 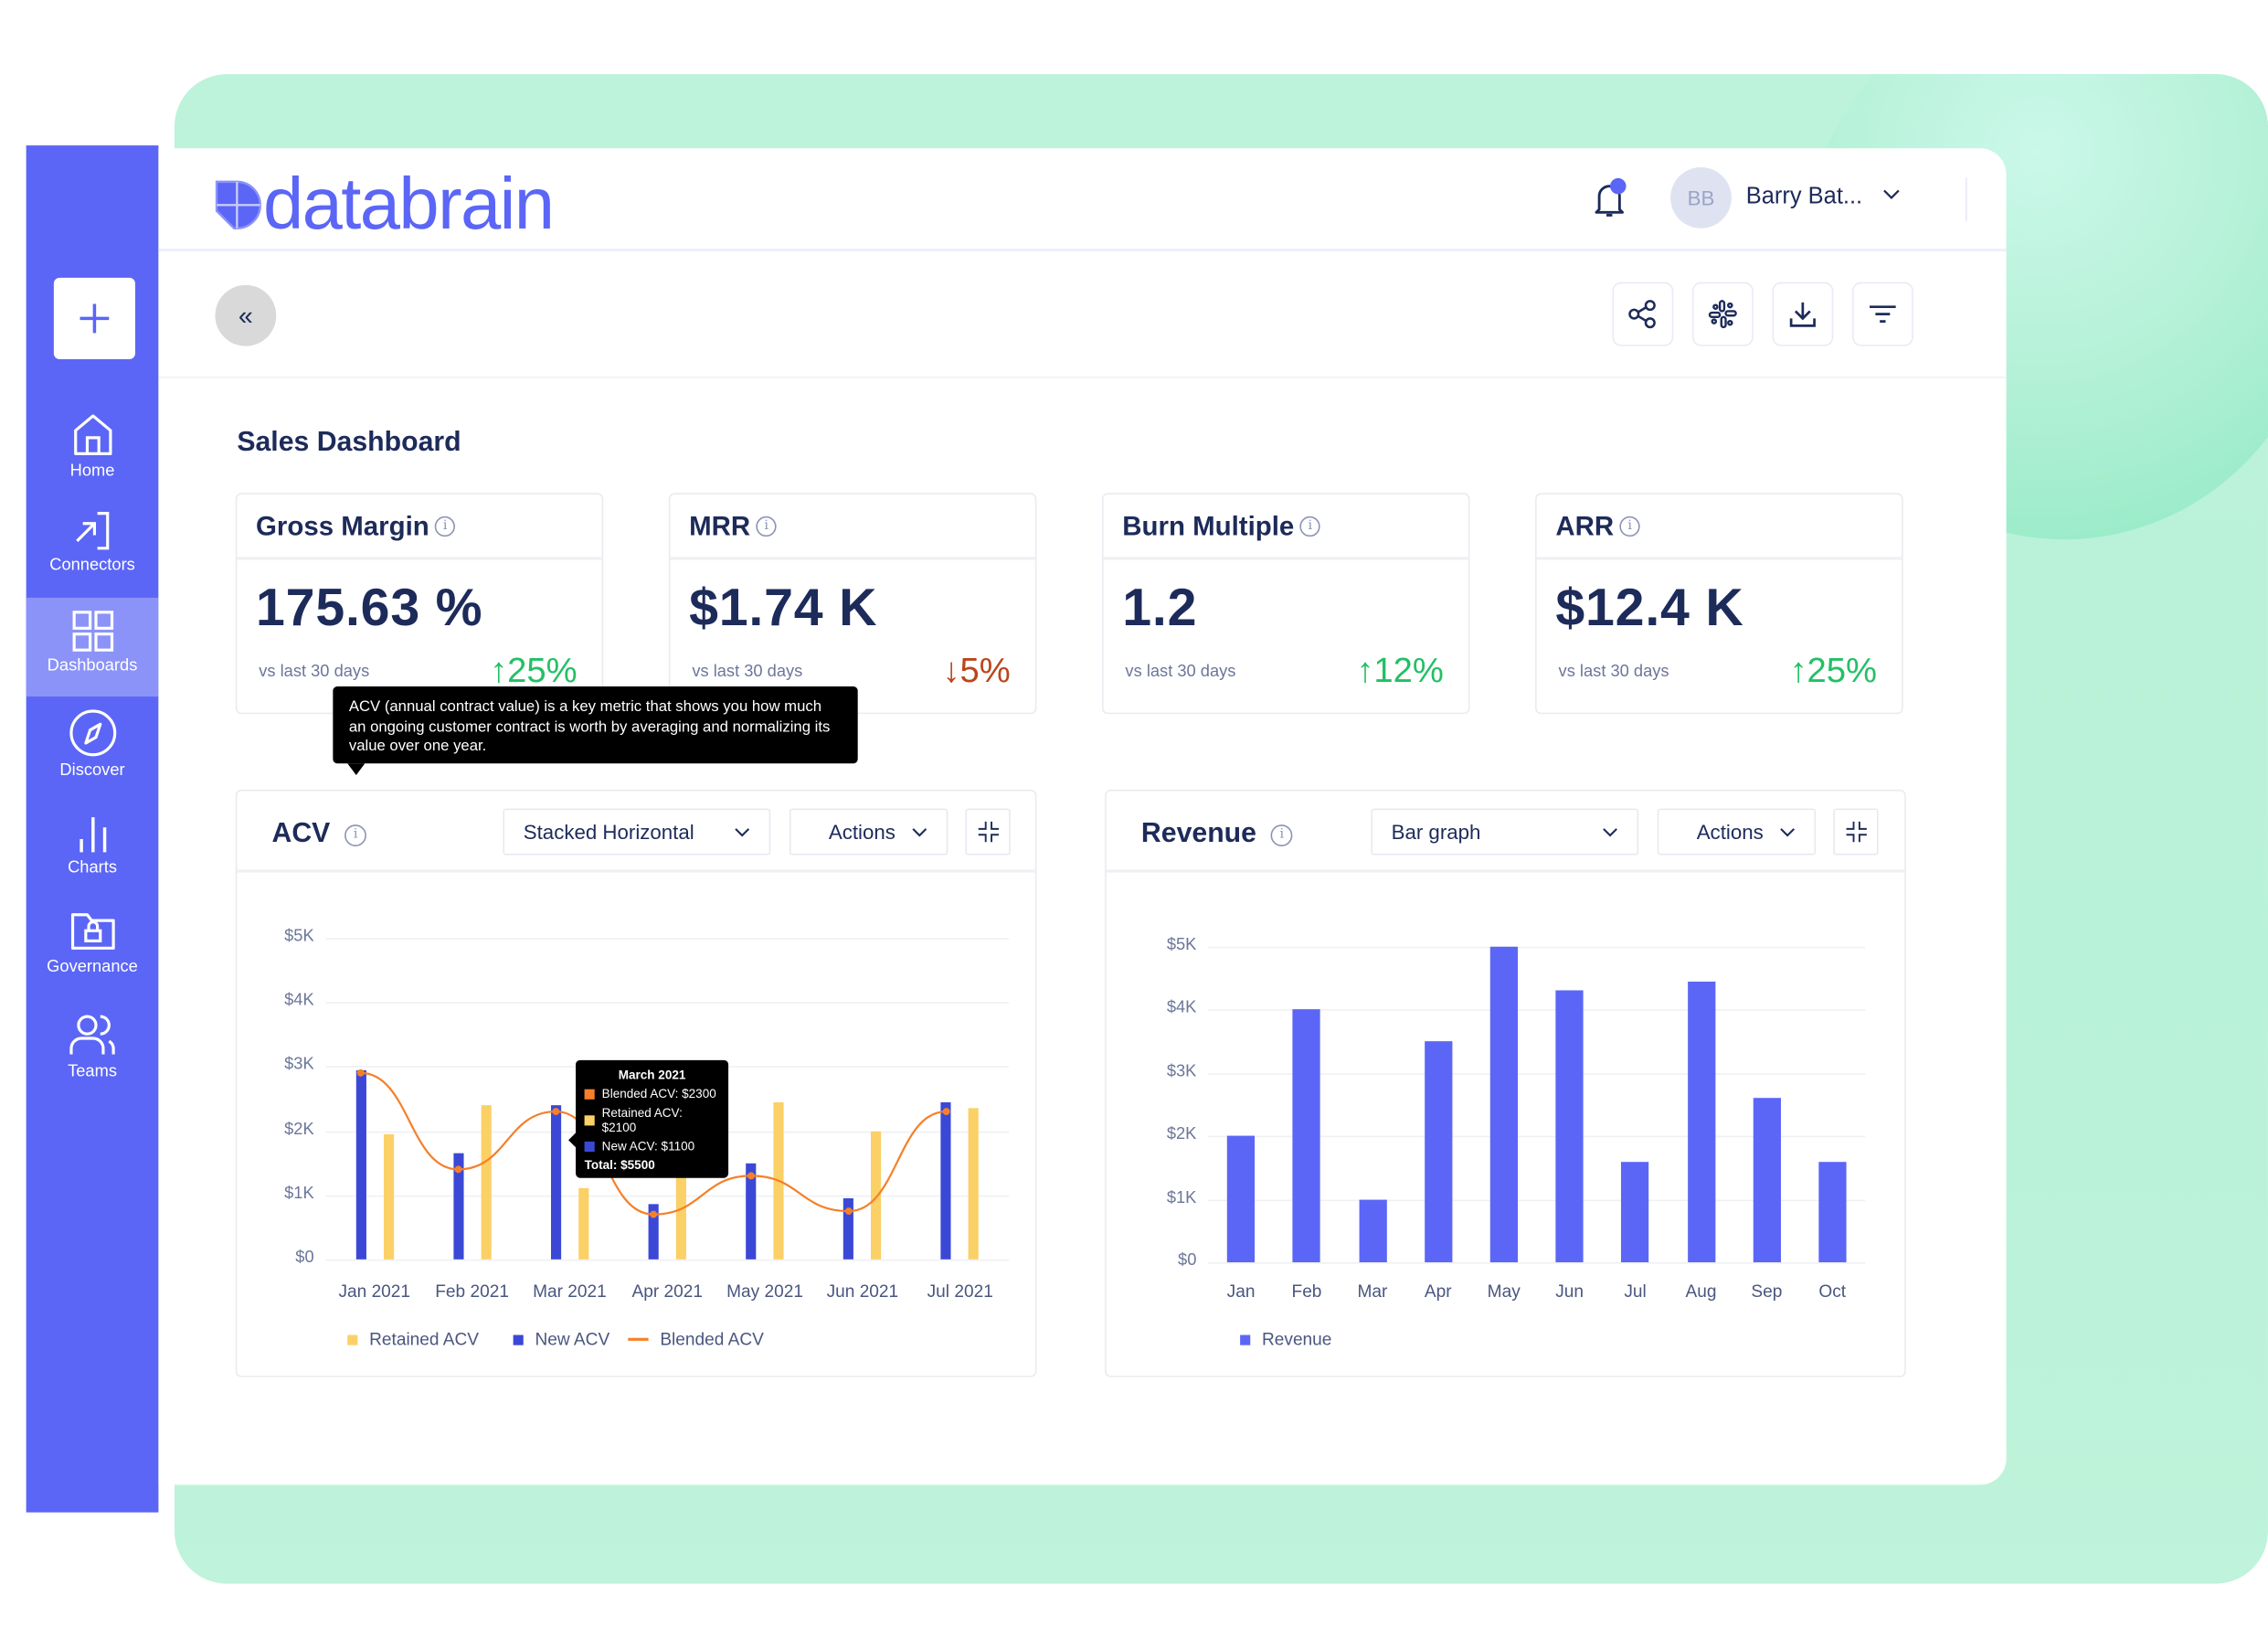 I want to click on x-axis-tick: Feb 2021, so click(x=472, y=1291).